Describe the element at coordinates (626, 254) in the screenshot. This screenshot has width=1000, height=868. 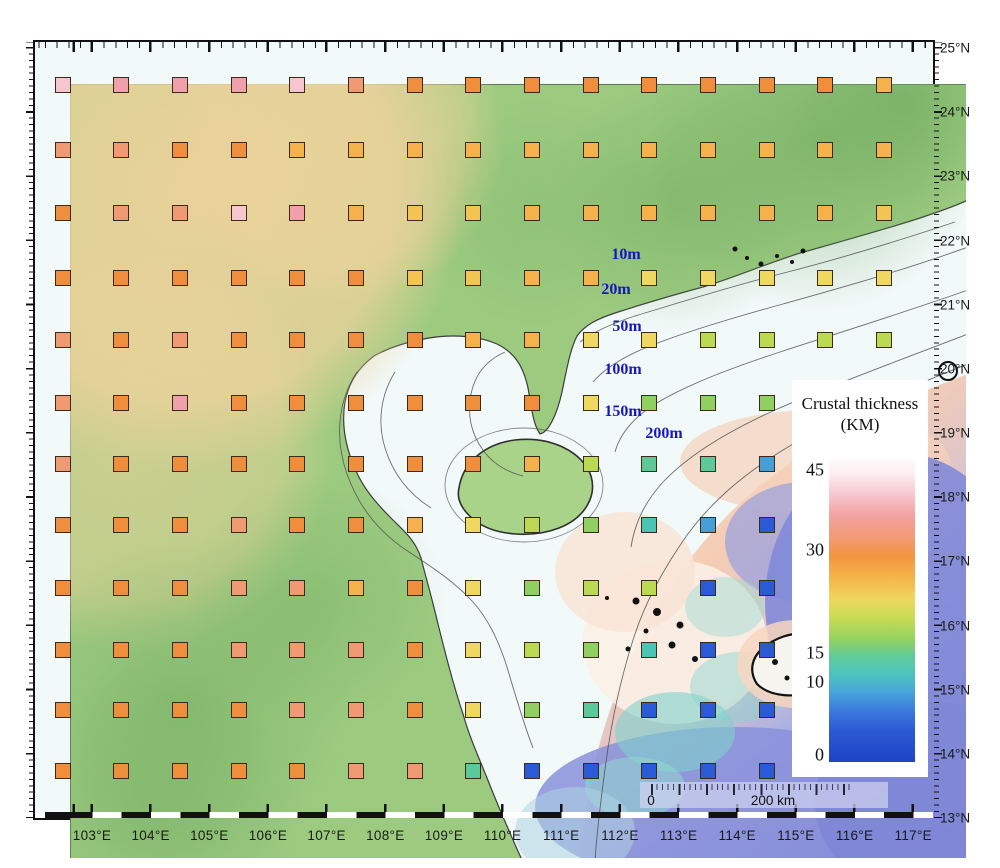
I see `depth-contour-label: 10m` at that location.